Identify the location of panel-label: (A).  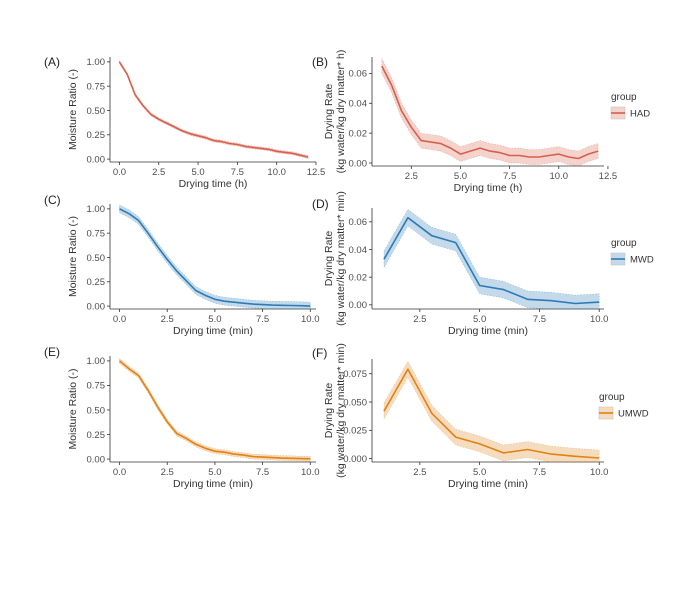
(52, 62).